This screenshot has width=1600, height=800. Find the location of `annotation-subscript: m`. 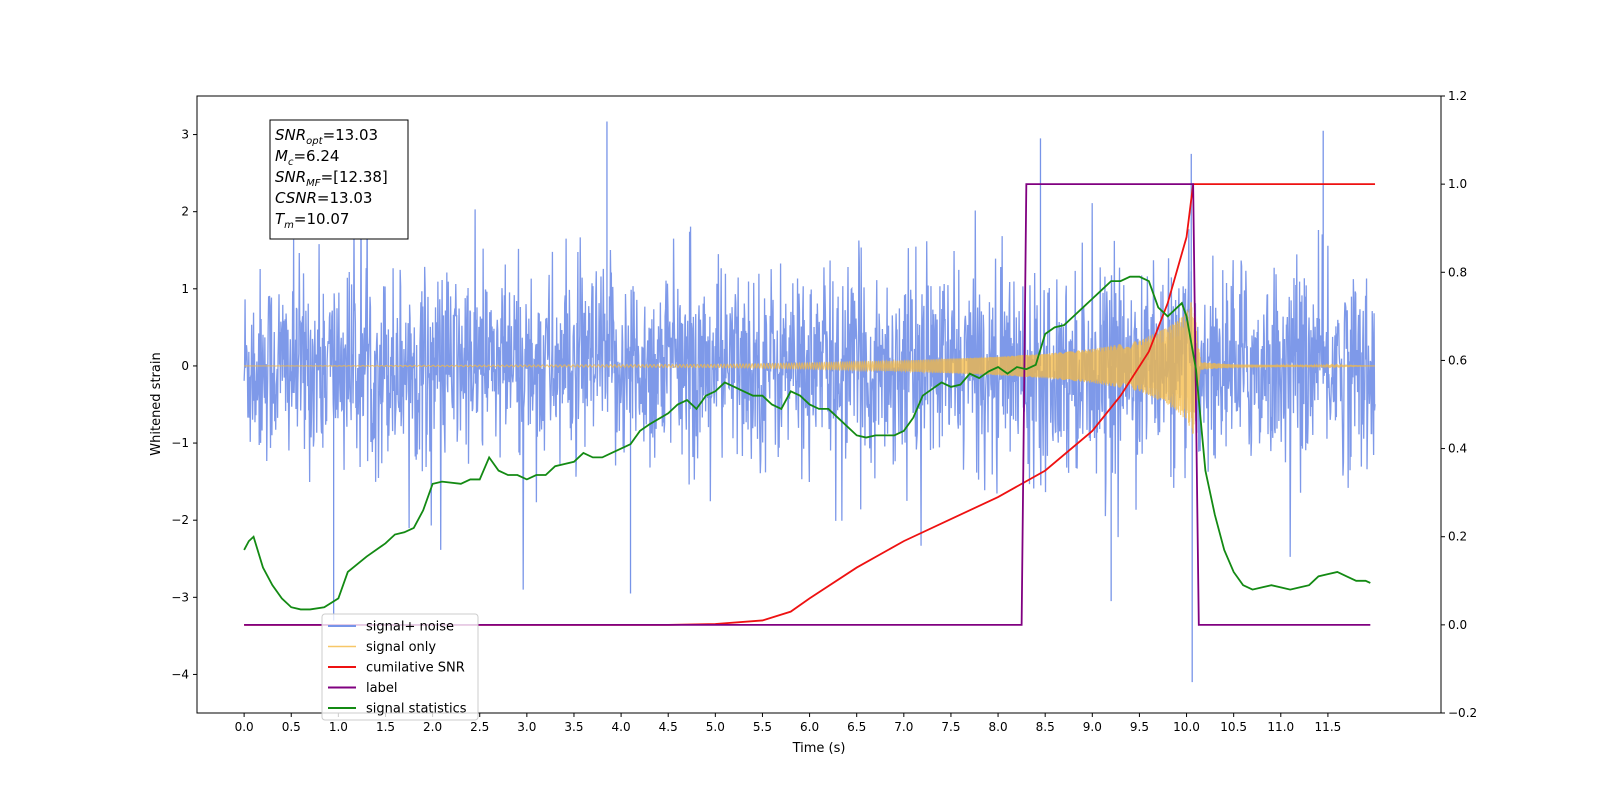

annotation-subscript: m is located at coordinates (289, 225).